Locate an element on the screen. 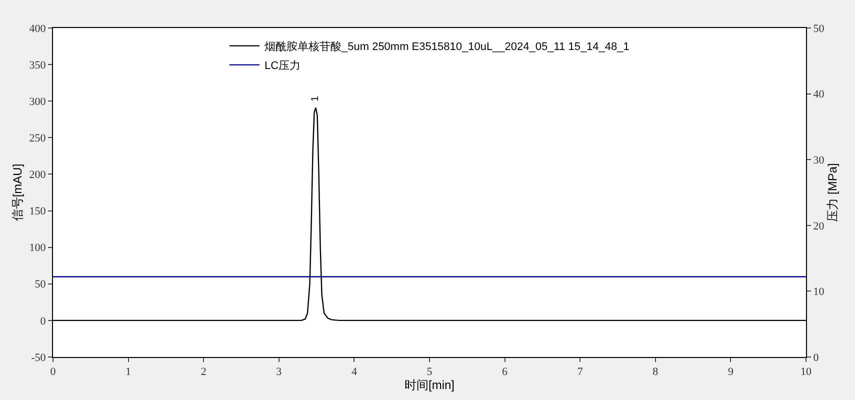  y-tick-label: 100 is located at coordinates (37, 248).